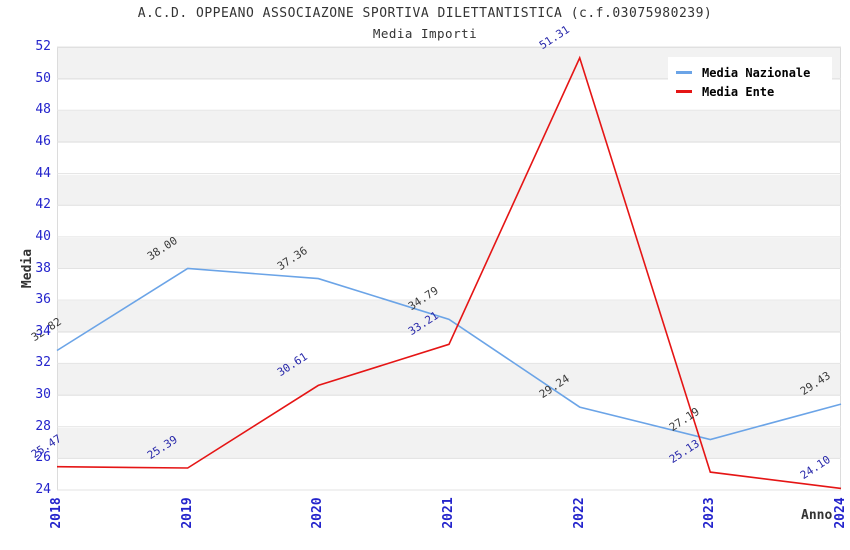  I want to click on x-tick-label: 2018, so click(56, 513).